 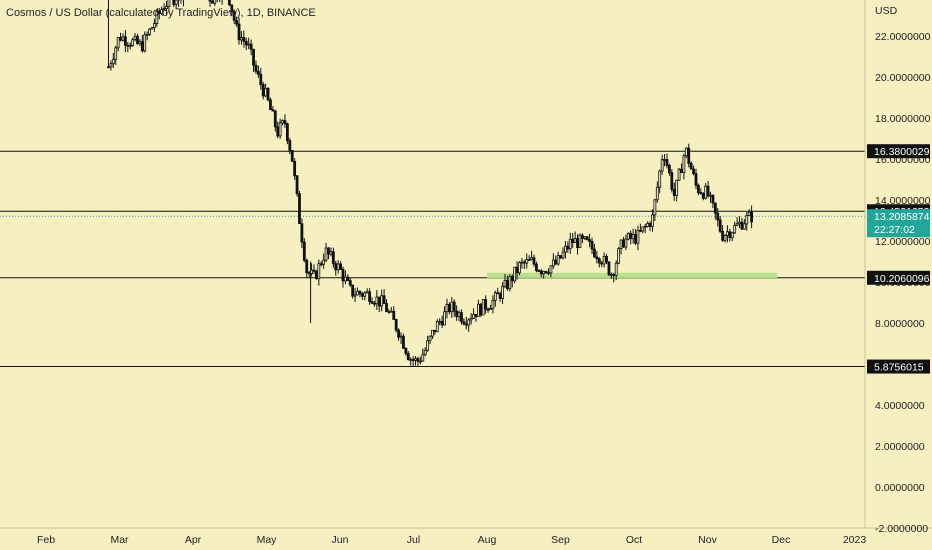 What do you see at coordinates (903, 78) in the screenshot?
I see `y-tick-label: 20.0000000` at bounding box center [903, 78].